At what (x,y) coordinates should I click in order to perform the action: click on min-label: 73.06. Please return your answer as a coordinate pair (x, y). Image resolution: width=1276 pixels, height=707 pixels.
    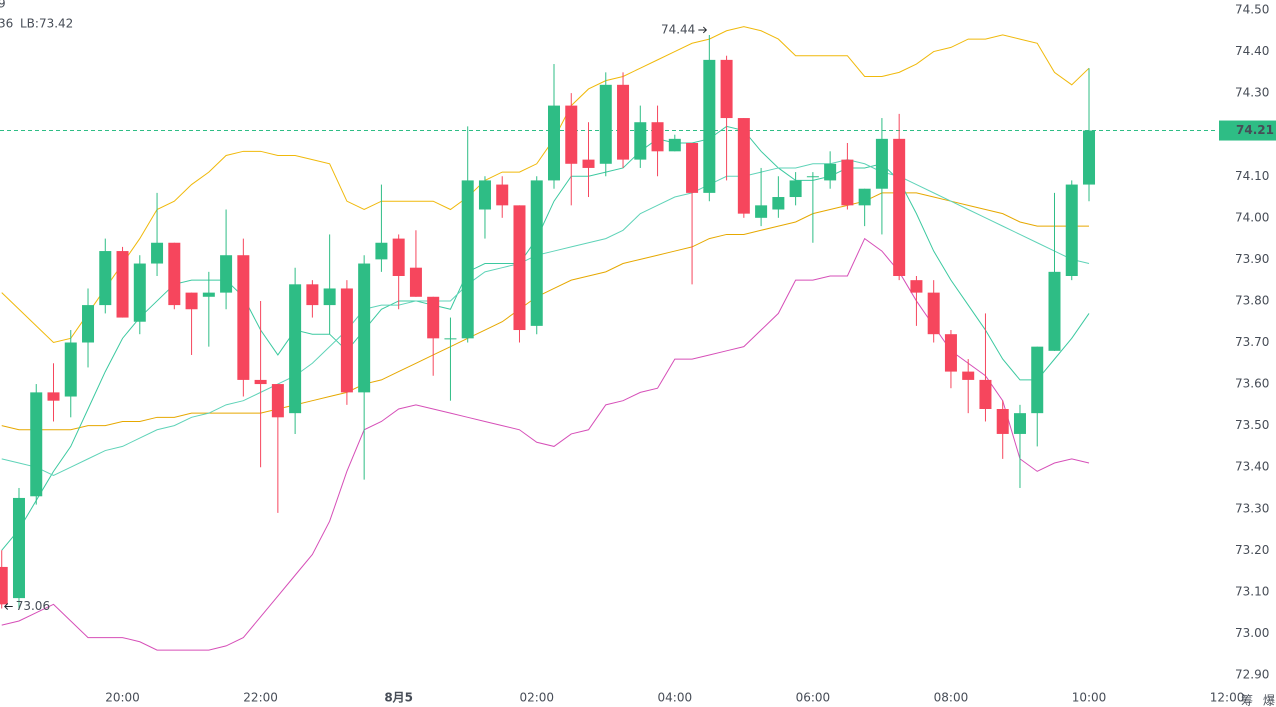
    Looking at the image, I should click on (33, 606).